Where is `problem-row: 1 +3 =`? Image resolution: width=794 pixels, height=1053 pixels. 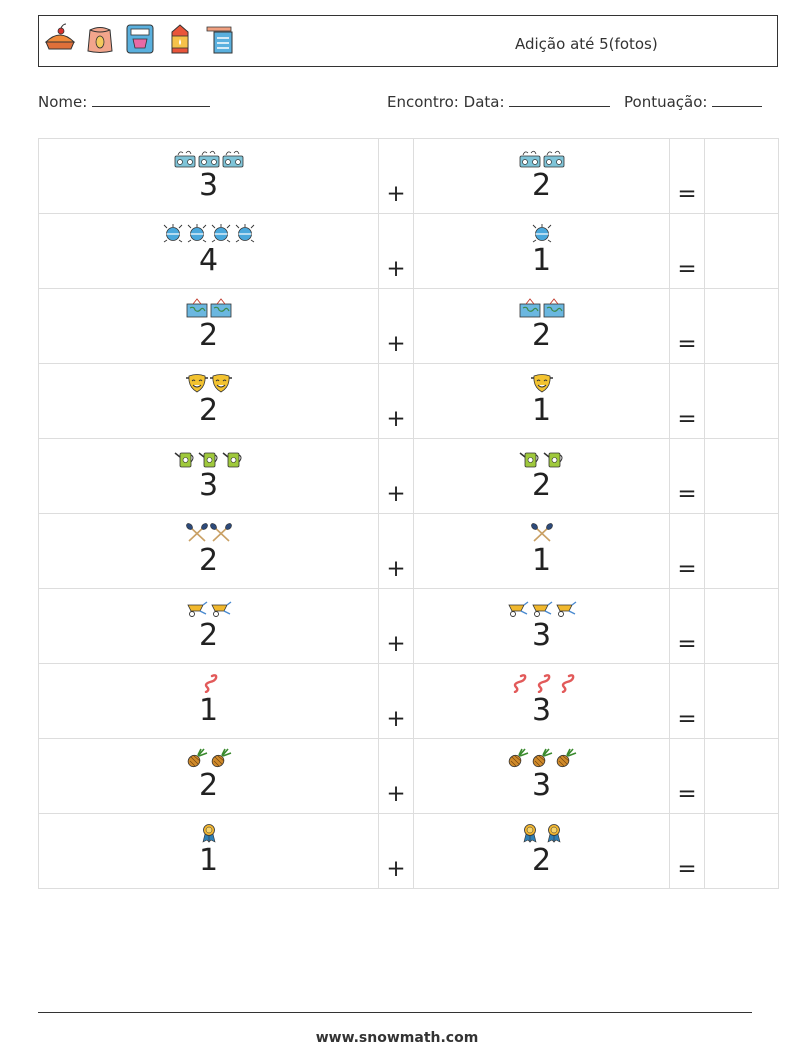 problem-row: 1 +3 = is located at coordinates (408, 701).